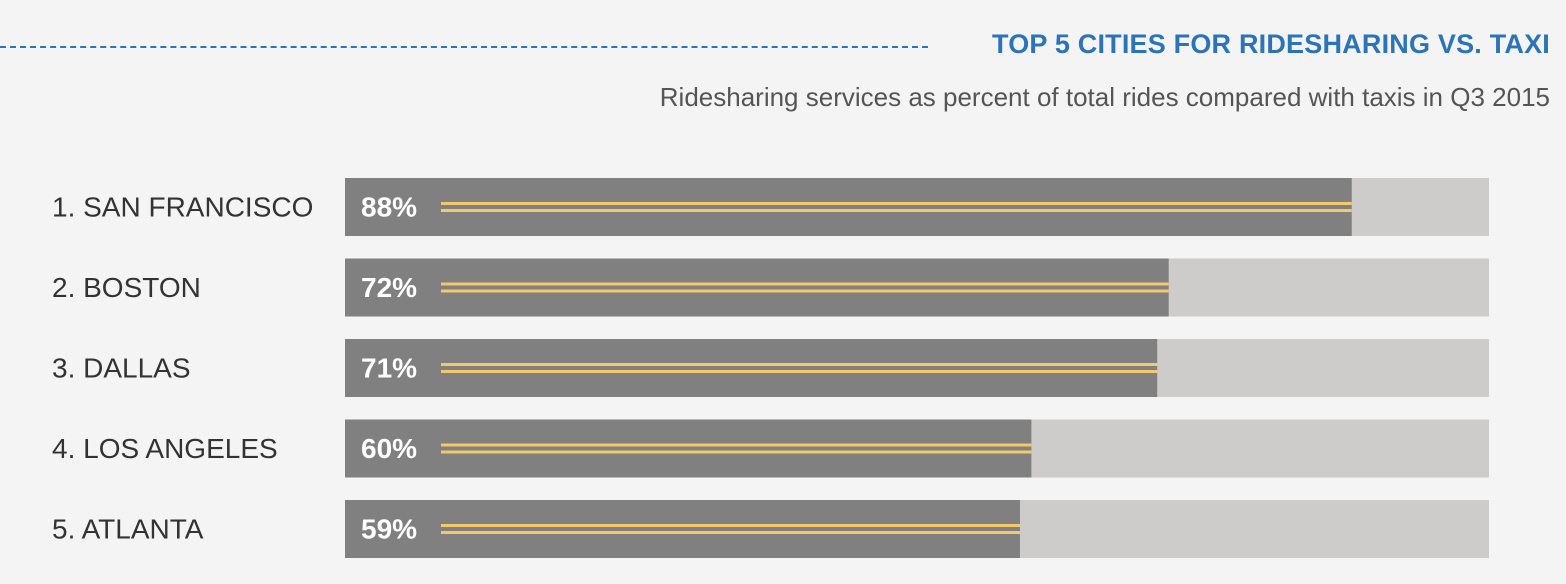  Describe the element at coordinates (128, 529) in the screenshot. I see `city-label: 5. ATLANTA` at that location.